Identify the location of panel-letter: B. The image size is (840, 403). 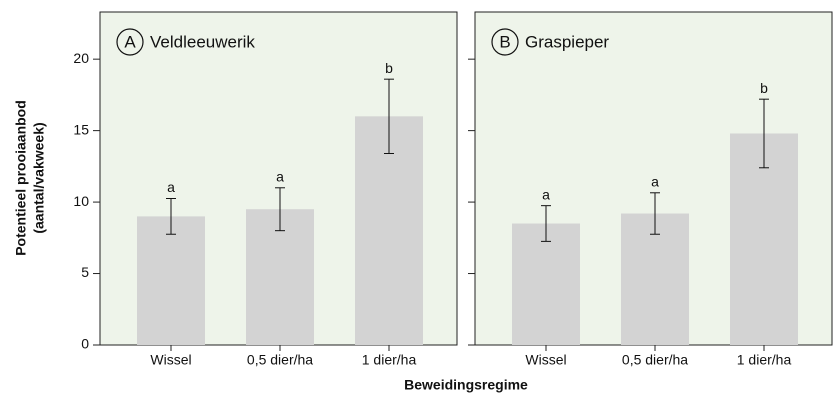
(504, 41).